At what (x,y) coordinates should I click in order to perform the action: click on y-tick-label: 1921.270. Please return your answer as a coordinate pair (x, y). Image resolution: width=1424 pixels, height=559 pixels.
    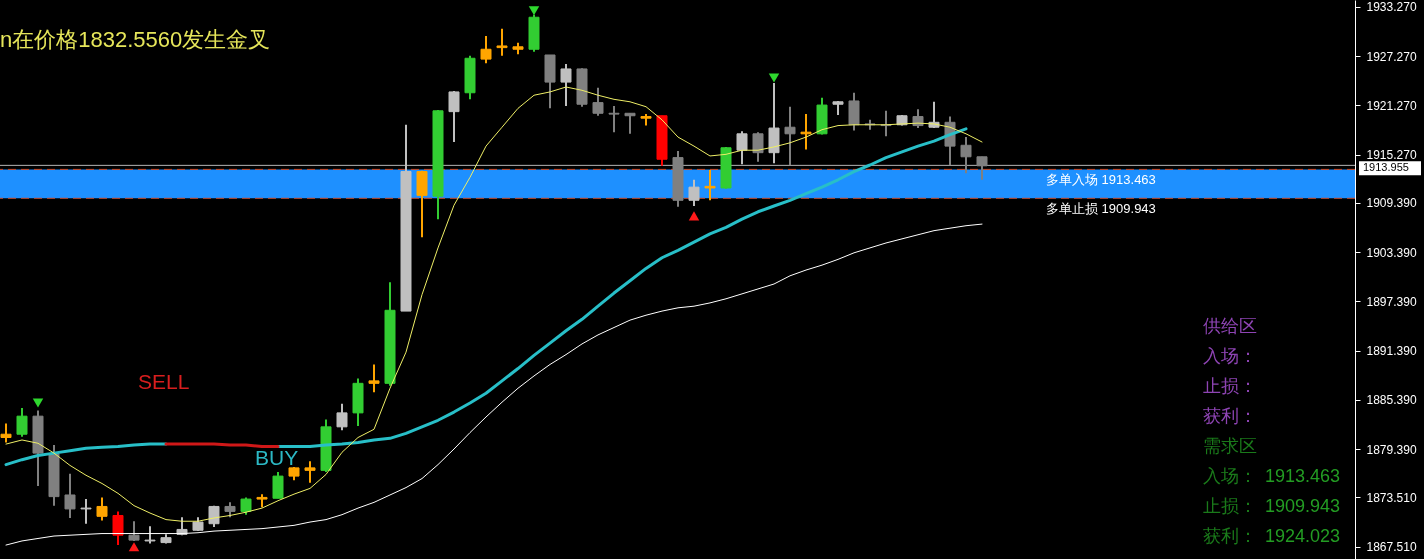
    Looking at the image, I should click on (1391, 105).